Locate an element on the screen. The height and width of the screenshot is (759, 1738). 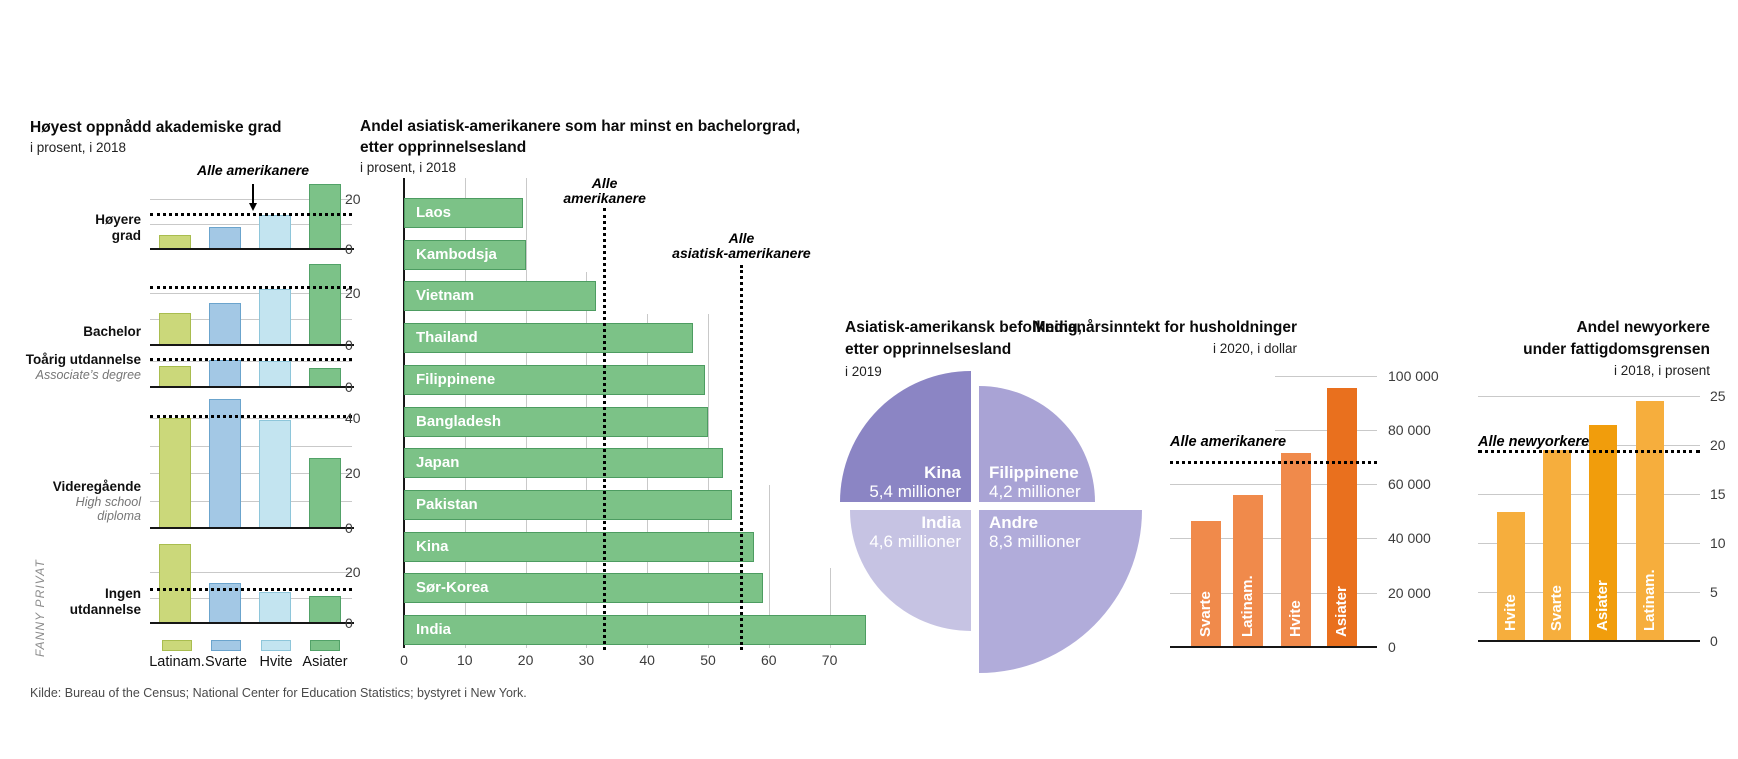
bar-label-filippinene: Filippinene is located at coordinates (456, 379).